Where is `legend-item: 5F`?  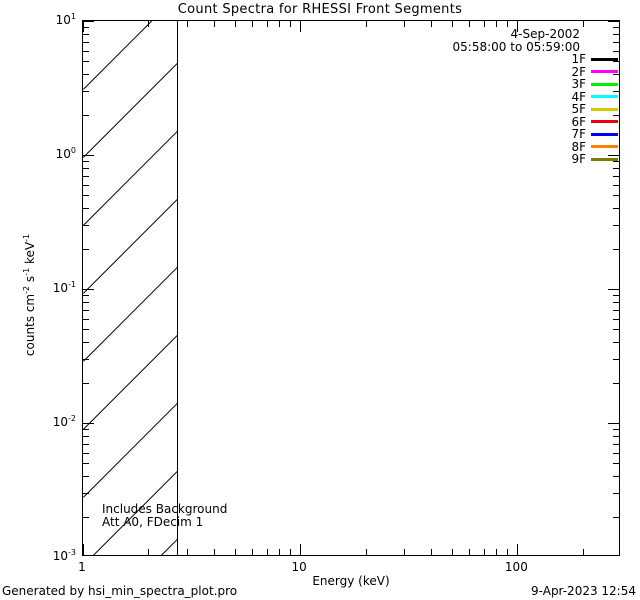 legend-item: 5F is located at coordinates (509, 109).